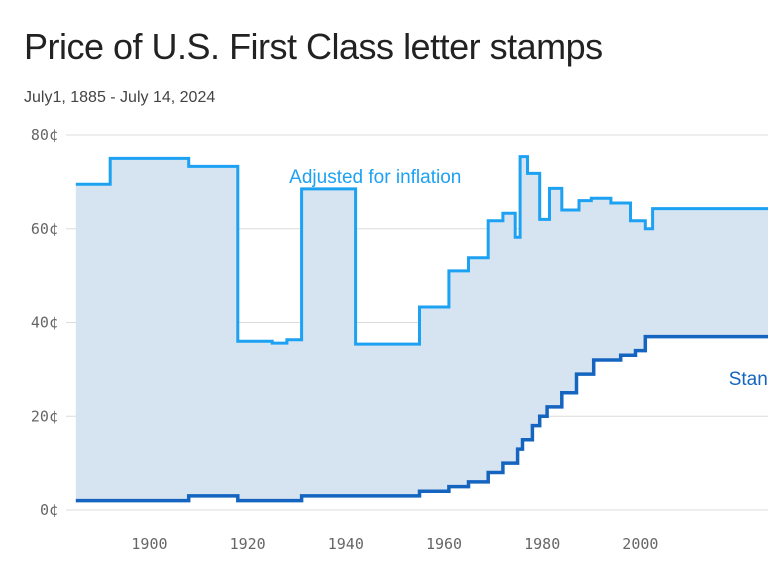 This screenshot has height=576, width=768. I want to click on x-tick-label: 1940, so click(346, 544).